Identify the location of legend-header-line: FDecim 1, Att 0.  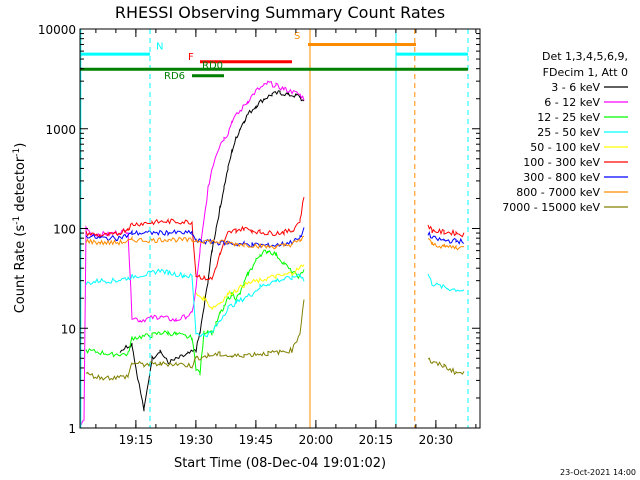
(585, 72).